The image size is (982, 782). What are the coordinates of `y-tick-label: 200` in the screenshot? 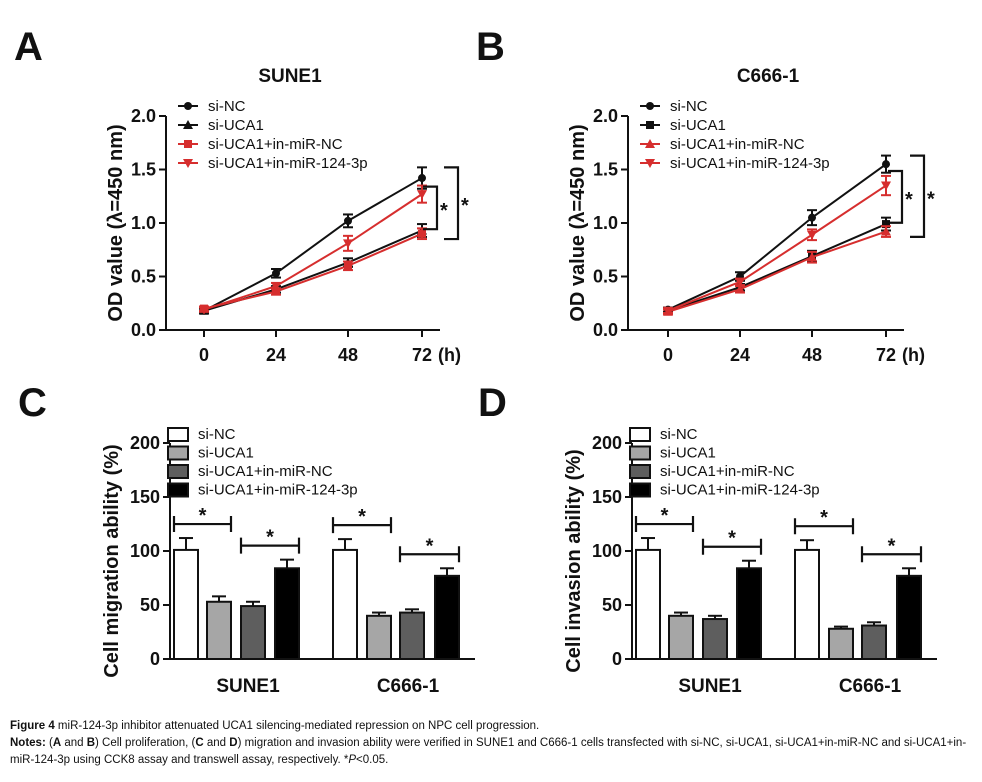 It's located at (607, 443).